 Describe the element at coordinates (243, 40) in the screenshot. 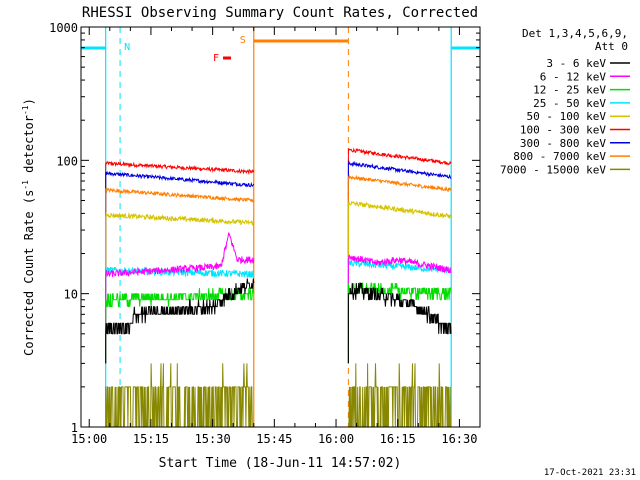

I see `flag-label-s: S` at that location.